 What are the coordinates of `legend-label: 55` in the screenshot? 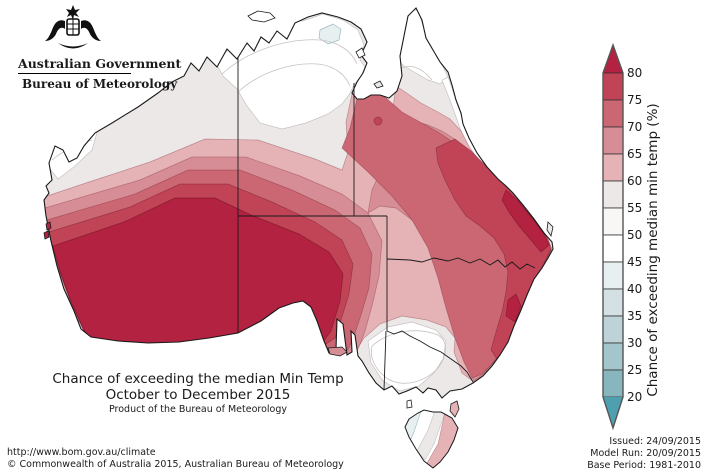 It's located at (634, 208).